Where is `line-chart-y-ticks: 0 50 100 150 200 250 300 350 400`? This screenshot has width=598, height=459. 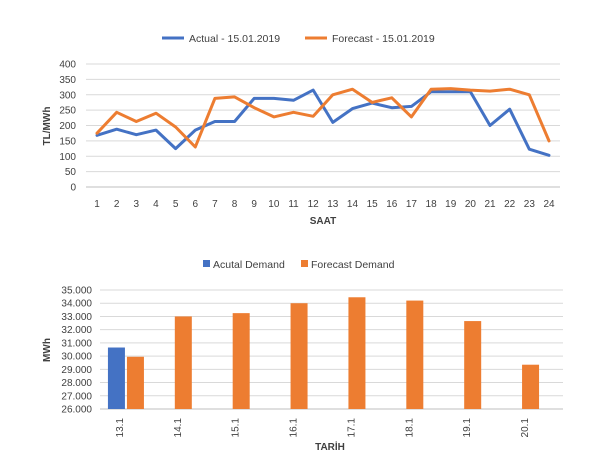 line-chart-y-ticks: 0 50 100 150 200 250 300 350 400 is located at coordinates (67, 127).